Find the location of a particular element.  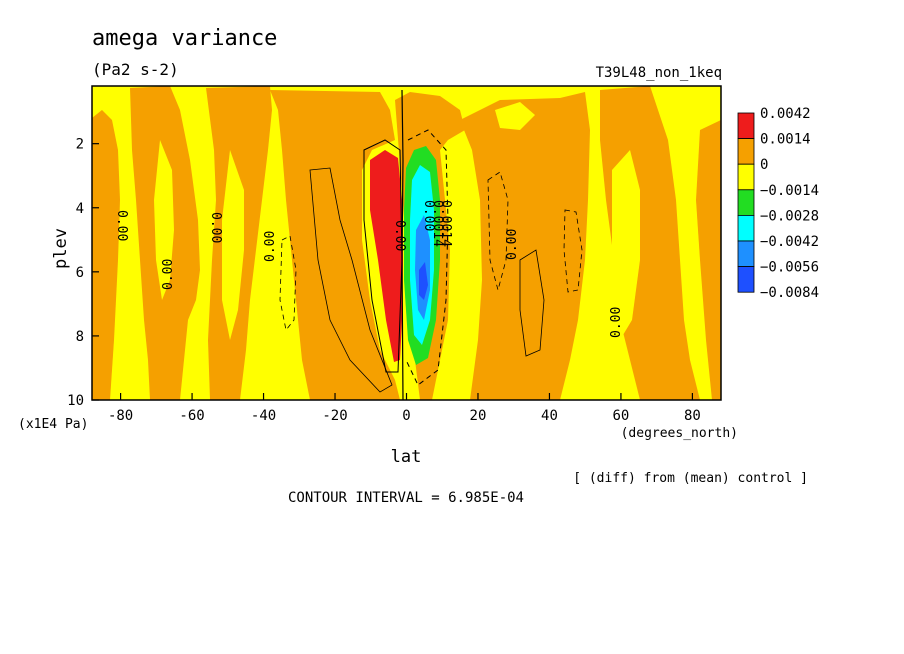

orange-band-east-edge is located at coordinates (708, 260).